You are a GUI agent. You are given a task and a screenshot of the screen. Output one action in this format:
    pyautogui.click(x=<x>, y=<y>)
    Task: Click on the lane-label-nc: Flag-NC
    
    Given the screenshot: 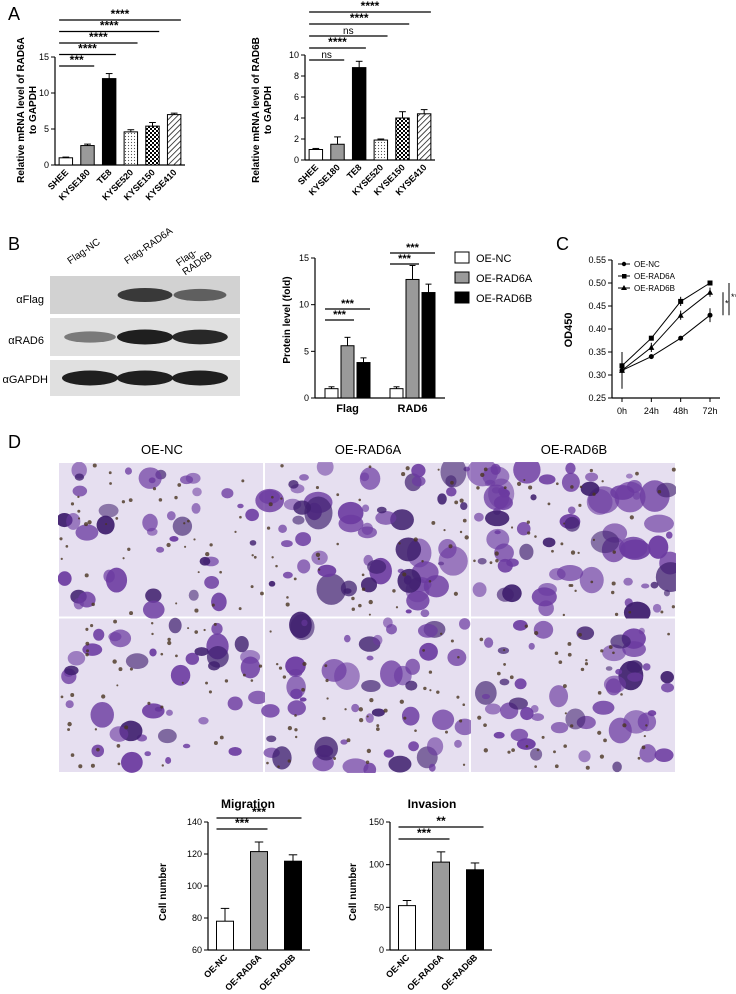 What is the action you would take?
    pyautogui.click(x=84, y=251)
    